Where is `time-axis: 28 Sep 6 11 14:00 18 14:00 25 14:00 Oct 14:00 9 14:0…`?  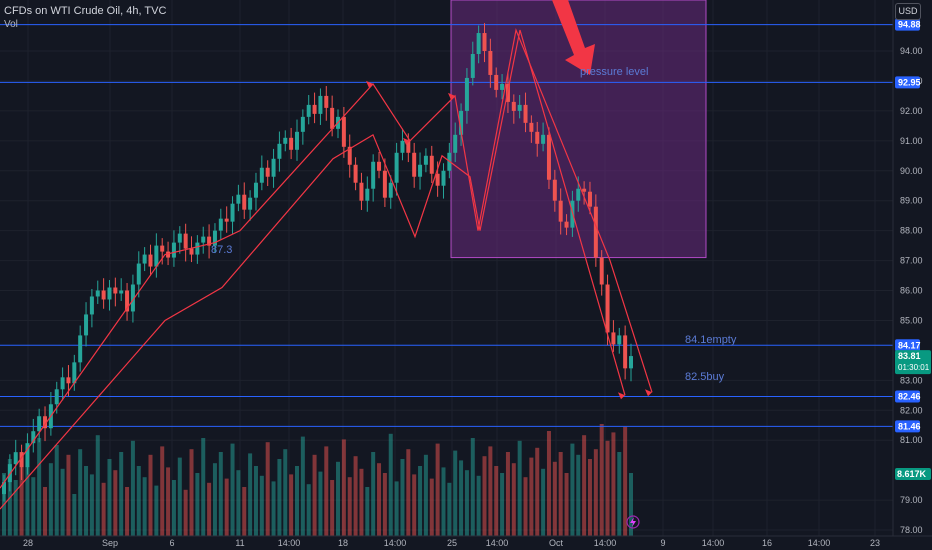 time-axis: 28 Sep 6 11 14:00 18 14:00 25 14:00 Oct 14:00 9 14:0… is located at coordinates (466, 532).